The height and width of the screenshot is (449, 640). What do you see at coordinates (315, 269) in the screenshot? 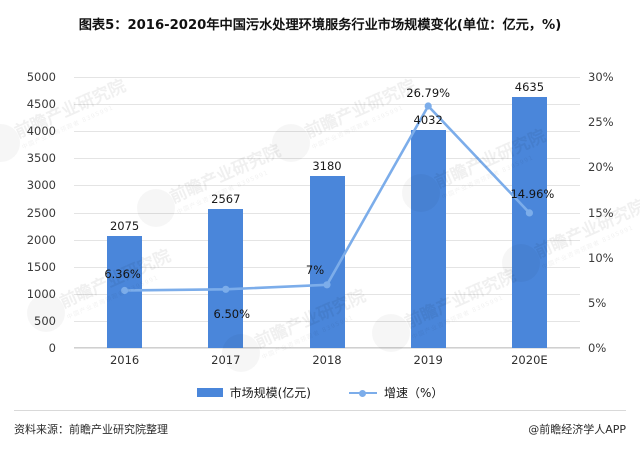
I see `growth-rate-label: 7%` at bounding box center [315, 269].